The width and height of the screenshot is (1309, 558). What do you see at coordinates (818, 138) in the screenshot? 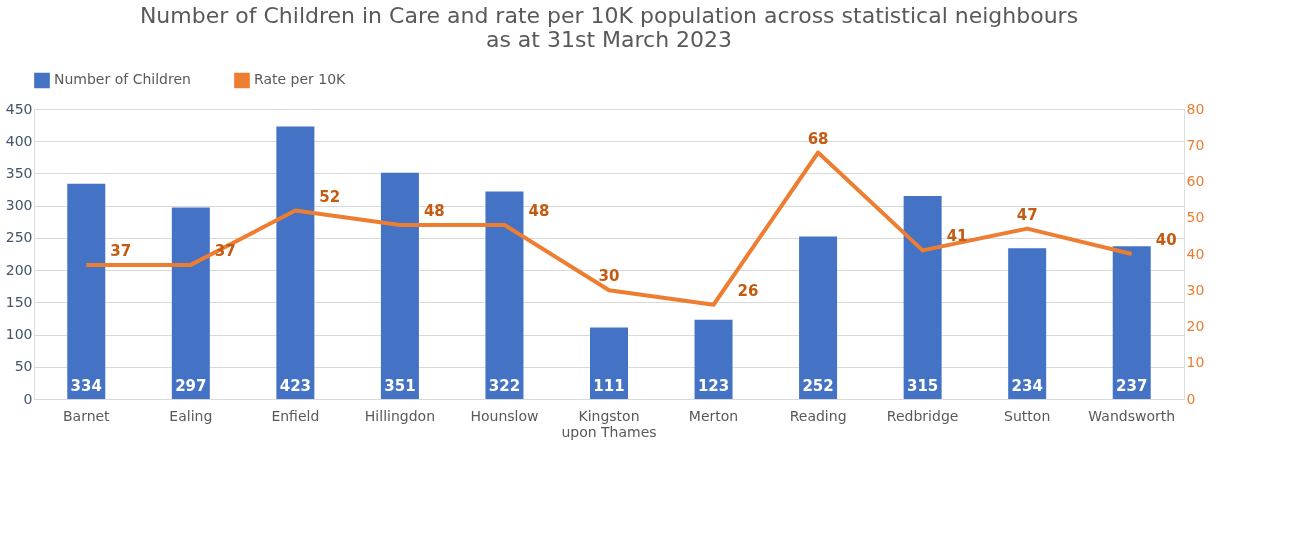
I see `data-label: 68` at bounding box center [818, 138].